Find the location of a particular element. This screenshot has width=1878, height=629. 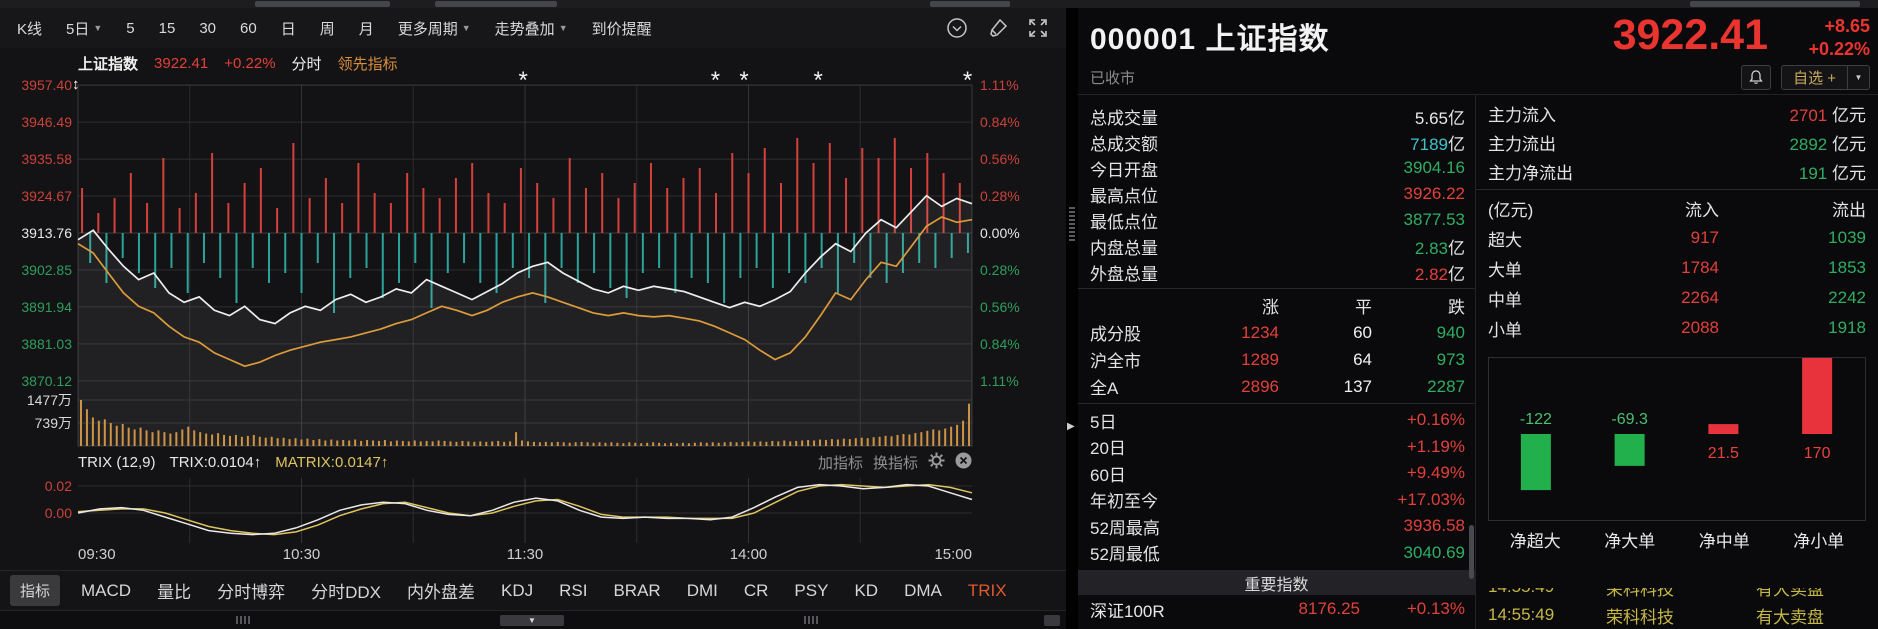

net-flow-bar-净大单 is located at coordinates (1629, 450).